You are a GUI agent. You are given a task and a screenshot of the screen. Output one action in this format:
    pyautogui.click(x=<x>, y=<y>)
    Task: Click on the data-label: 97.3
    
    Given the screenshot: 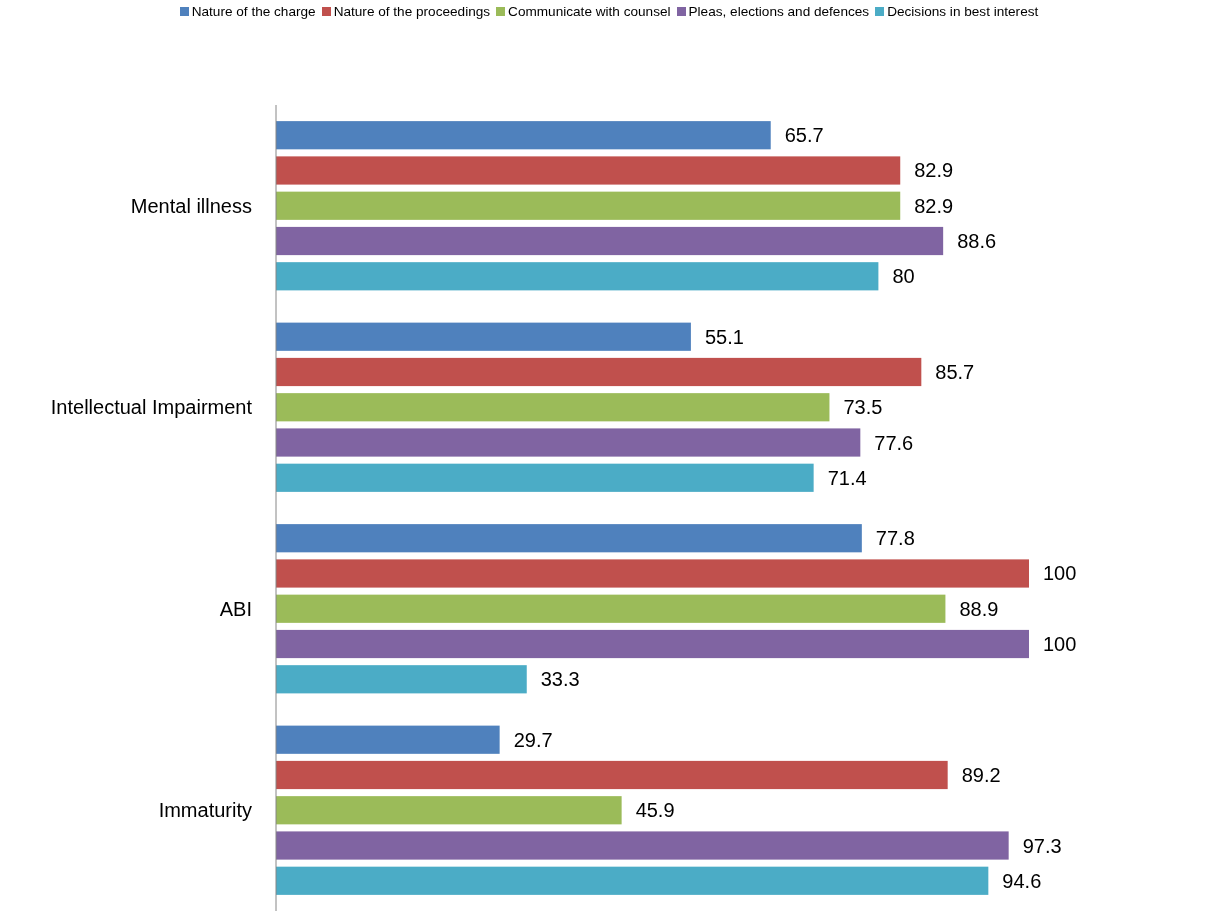 What is the action you would take?
    pyautogui.click(x=1042, y=845)
    